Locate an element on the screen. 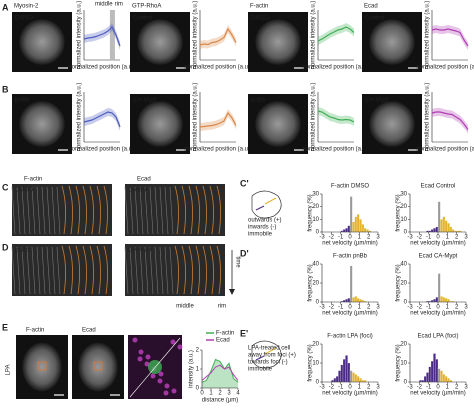 The image size is (474, 411). cell-diagram is located at coordinates (266, 354).